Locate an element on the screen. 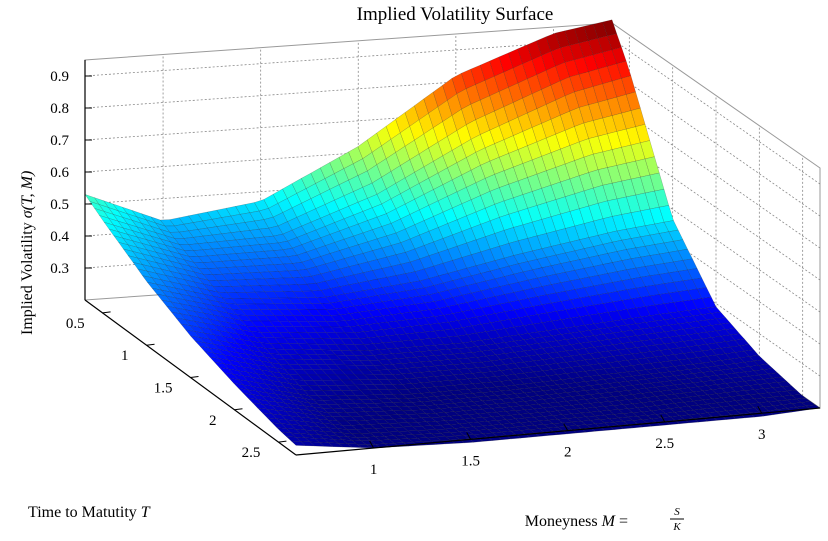 The image size is (828, 541). chart-title: Implied Volatility Surface is located at coordinates (455, 14).